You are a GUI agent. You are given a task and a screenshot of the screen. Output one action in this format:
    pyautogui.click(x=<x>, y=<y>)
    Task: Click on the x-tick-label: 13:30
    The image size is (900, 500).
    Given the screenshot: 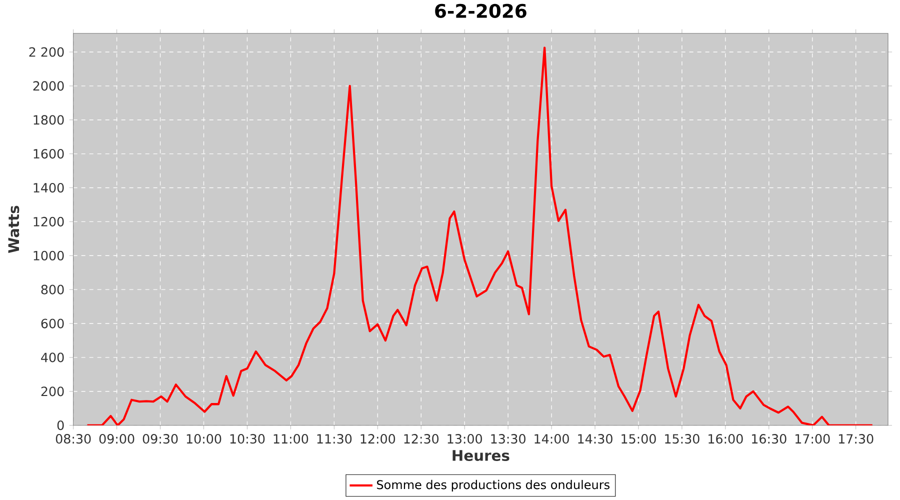 What is the action you would take?
    pyautogui.click(x=508, y=439)
    